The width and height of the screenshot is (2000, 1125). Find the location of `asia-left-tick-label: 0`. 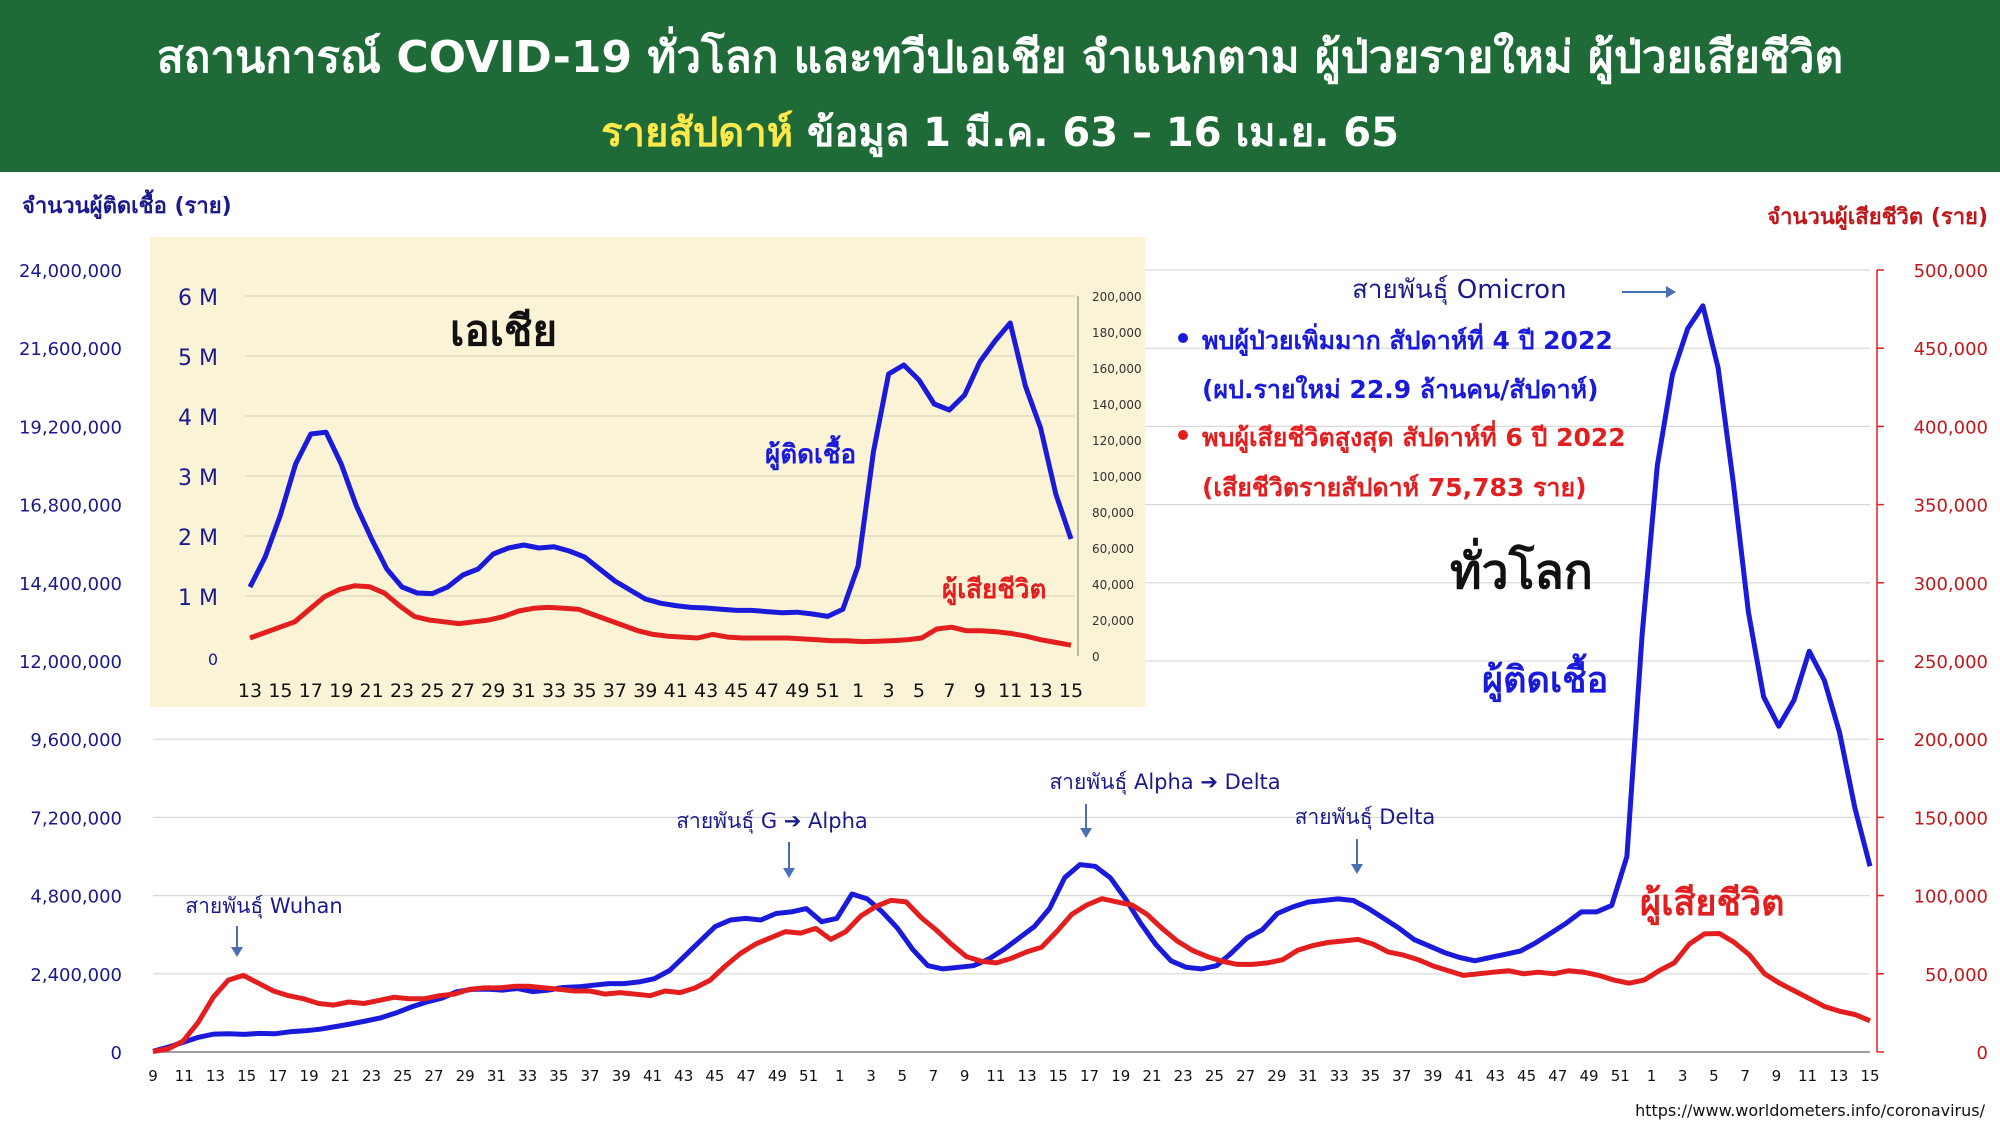

asia-left-tick-label: 0 is located at coordinates (213, 659).